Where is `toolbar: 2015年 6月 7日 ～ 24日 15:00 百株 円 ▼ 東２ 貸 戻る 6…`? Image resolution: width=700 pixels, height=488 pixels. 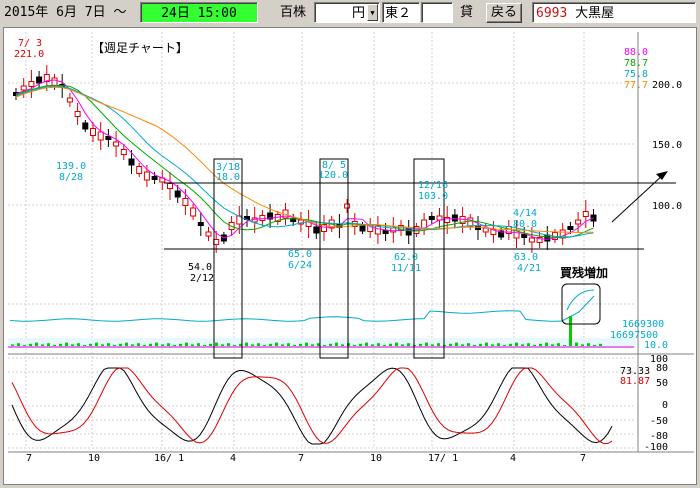 toolbar: 2015年 6月 7日 ～ 24日 15:00 百株 円 ▼ 東２ 貸 戻る 6… is located at coordinates (350, 13).